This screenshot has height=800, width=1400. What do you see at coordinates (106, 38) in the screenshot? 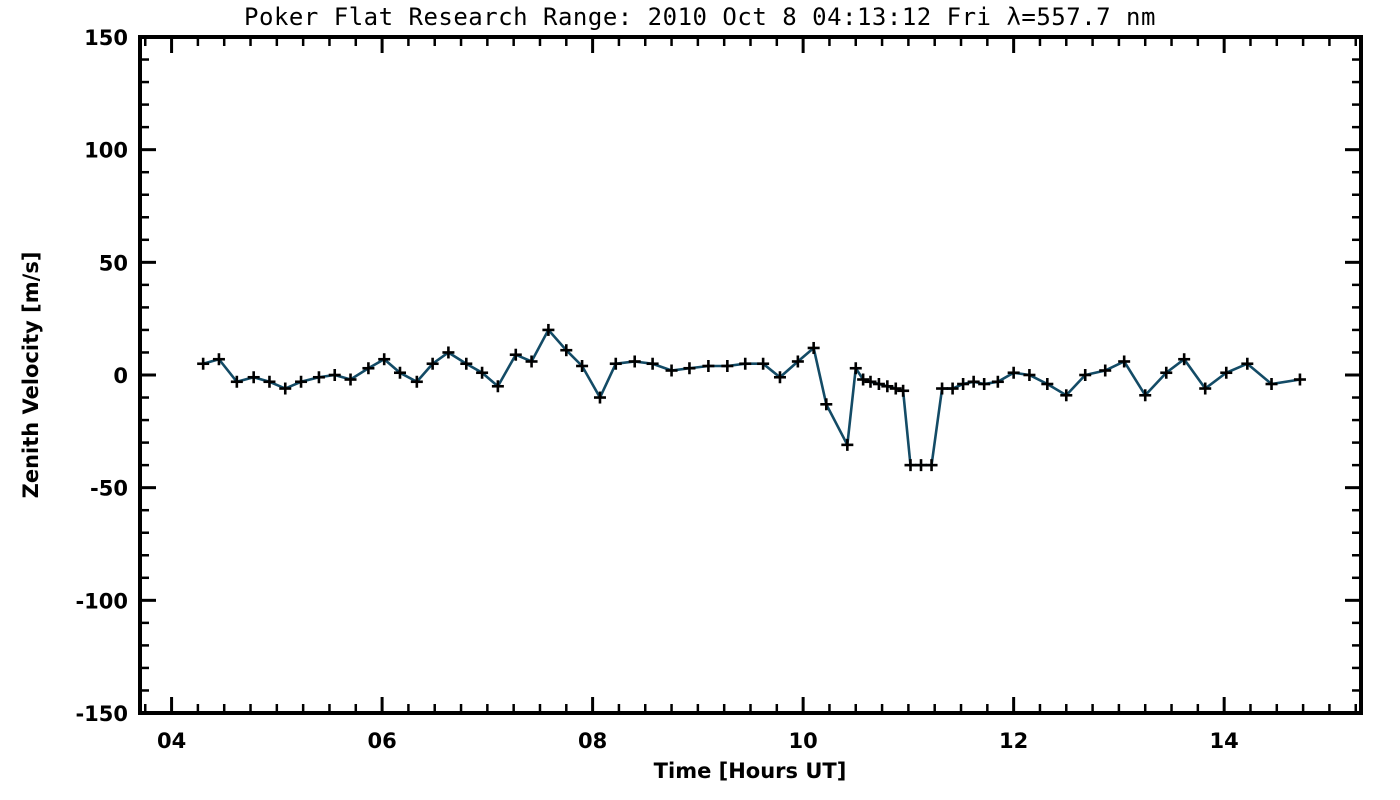
I see `y-tick-label: 150` at bounding box center [106, 38].